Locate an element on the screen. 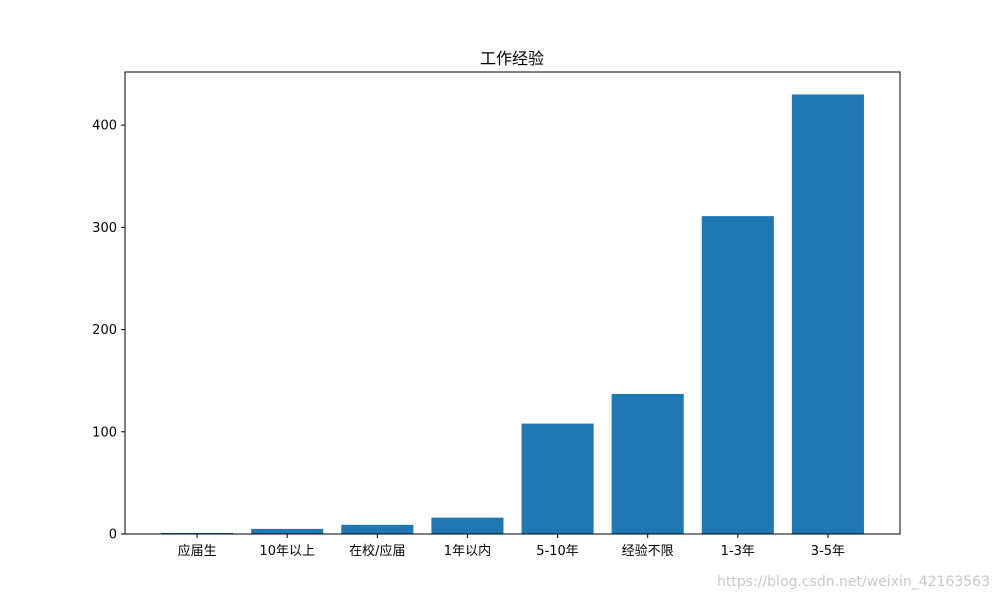 The width and height of the screenshot is (1000, 600). y-axis-ticks: 0 100 200 300 400 is located at coordinates (108, 331).